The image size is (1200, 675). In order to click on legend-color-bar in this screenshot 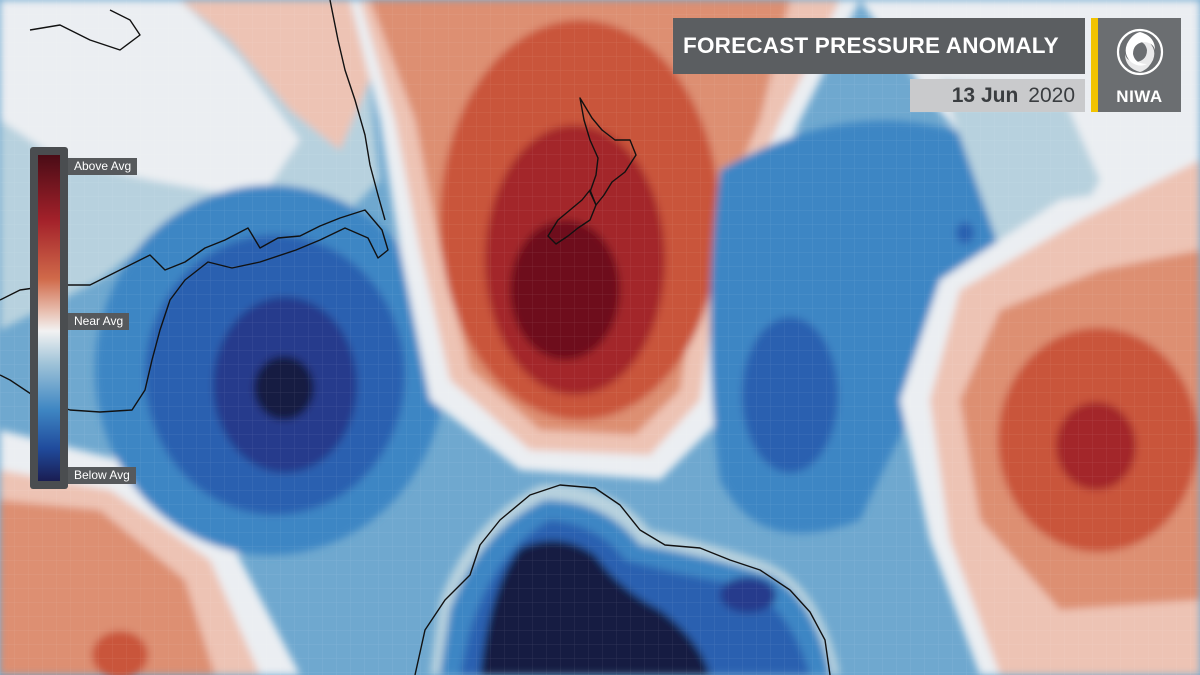, I will do `click(49, 318)`.